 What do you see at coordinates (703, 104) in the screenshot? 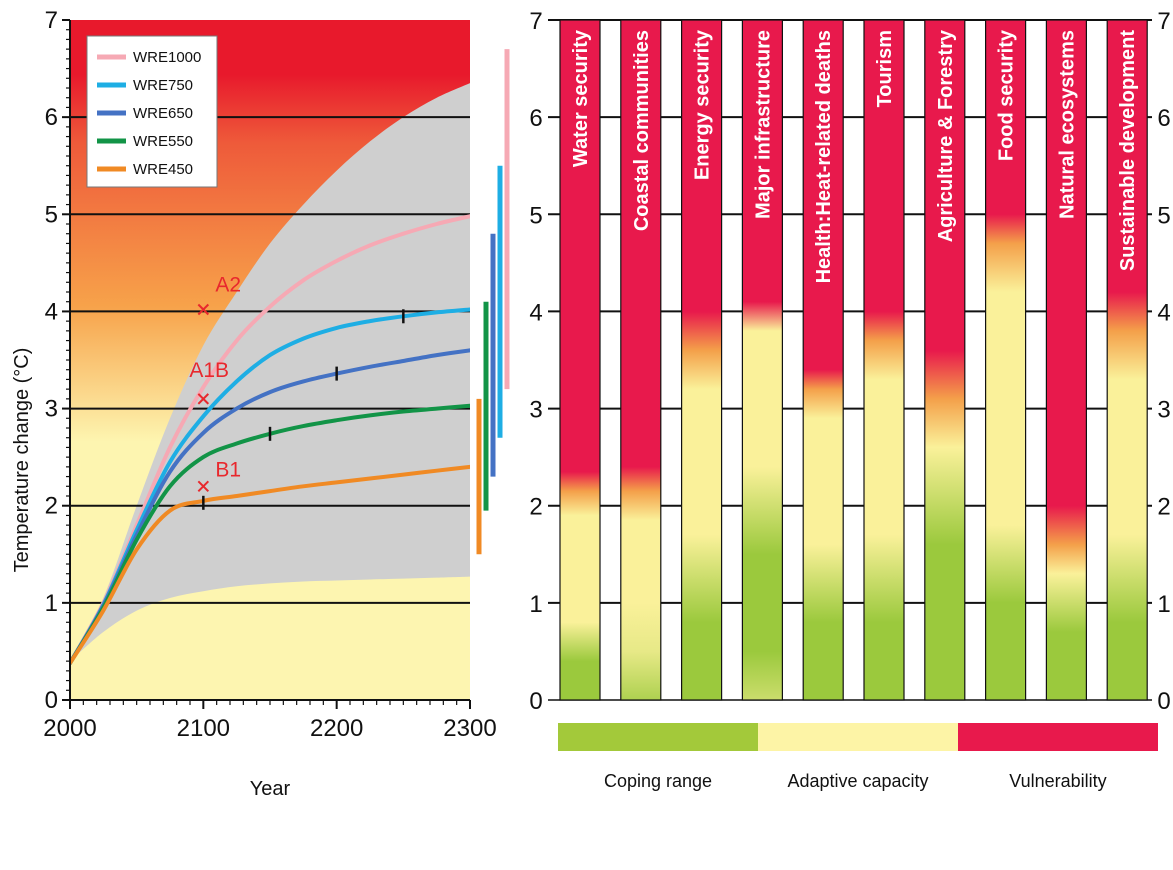
I see `sector-label: Energy security` at bounding box center [703, 104].